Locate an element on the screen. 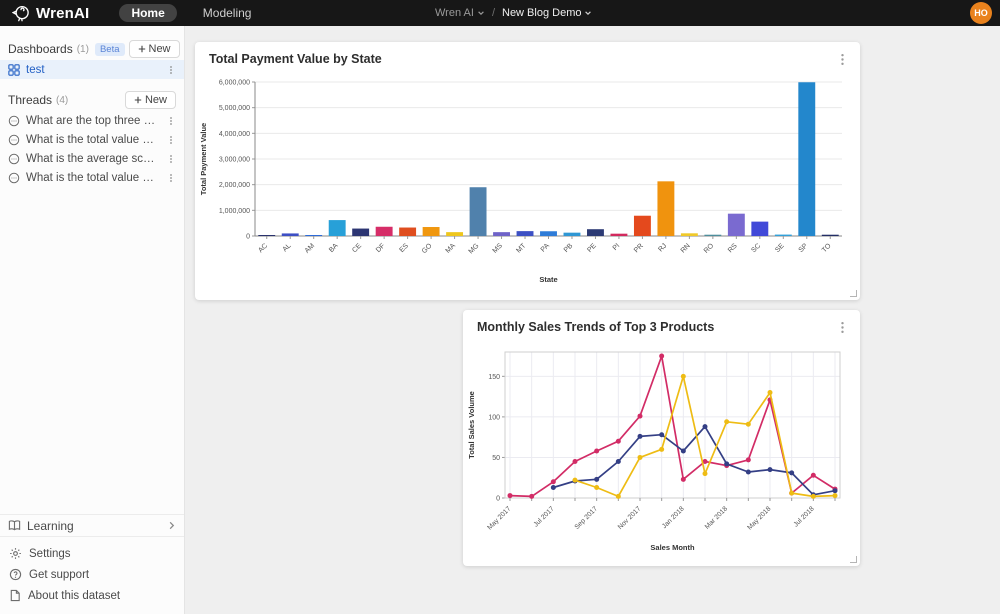 This screenshot has height=614, width=1000. svg-text: RS is located at coordinates (733, 248).